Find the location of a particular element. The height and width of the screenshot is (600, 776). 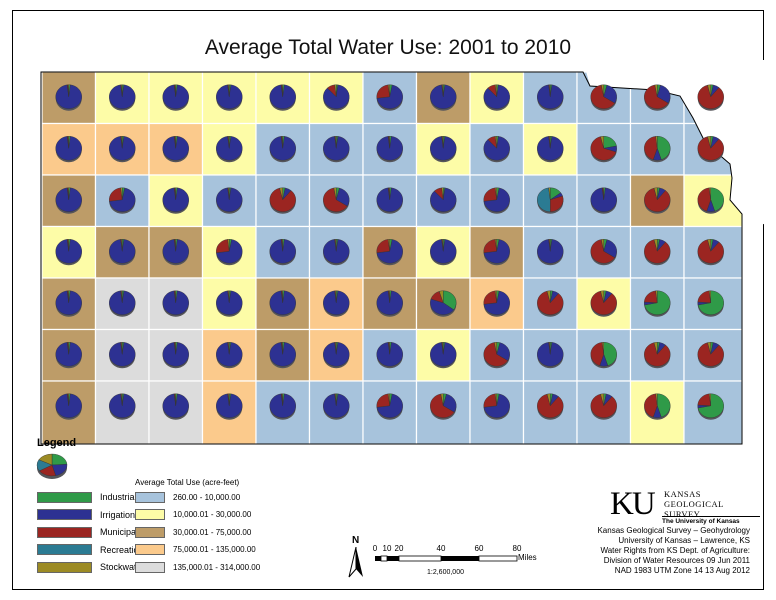

range-label: 260.00 - 10,000.00 is located at coordinates (207, 497).